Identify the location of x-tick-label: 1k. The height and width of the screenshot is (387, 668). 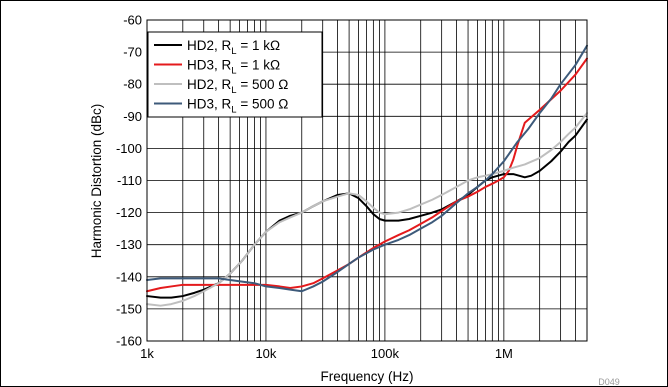
(147, 353).